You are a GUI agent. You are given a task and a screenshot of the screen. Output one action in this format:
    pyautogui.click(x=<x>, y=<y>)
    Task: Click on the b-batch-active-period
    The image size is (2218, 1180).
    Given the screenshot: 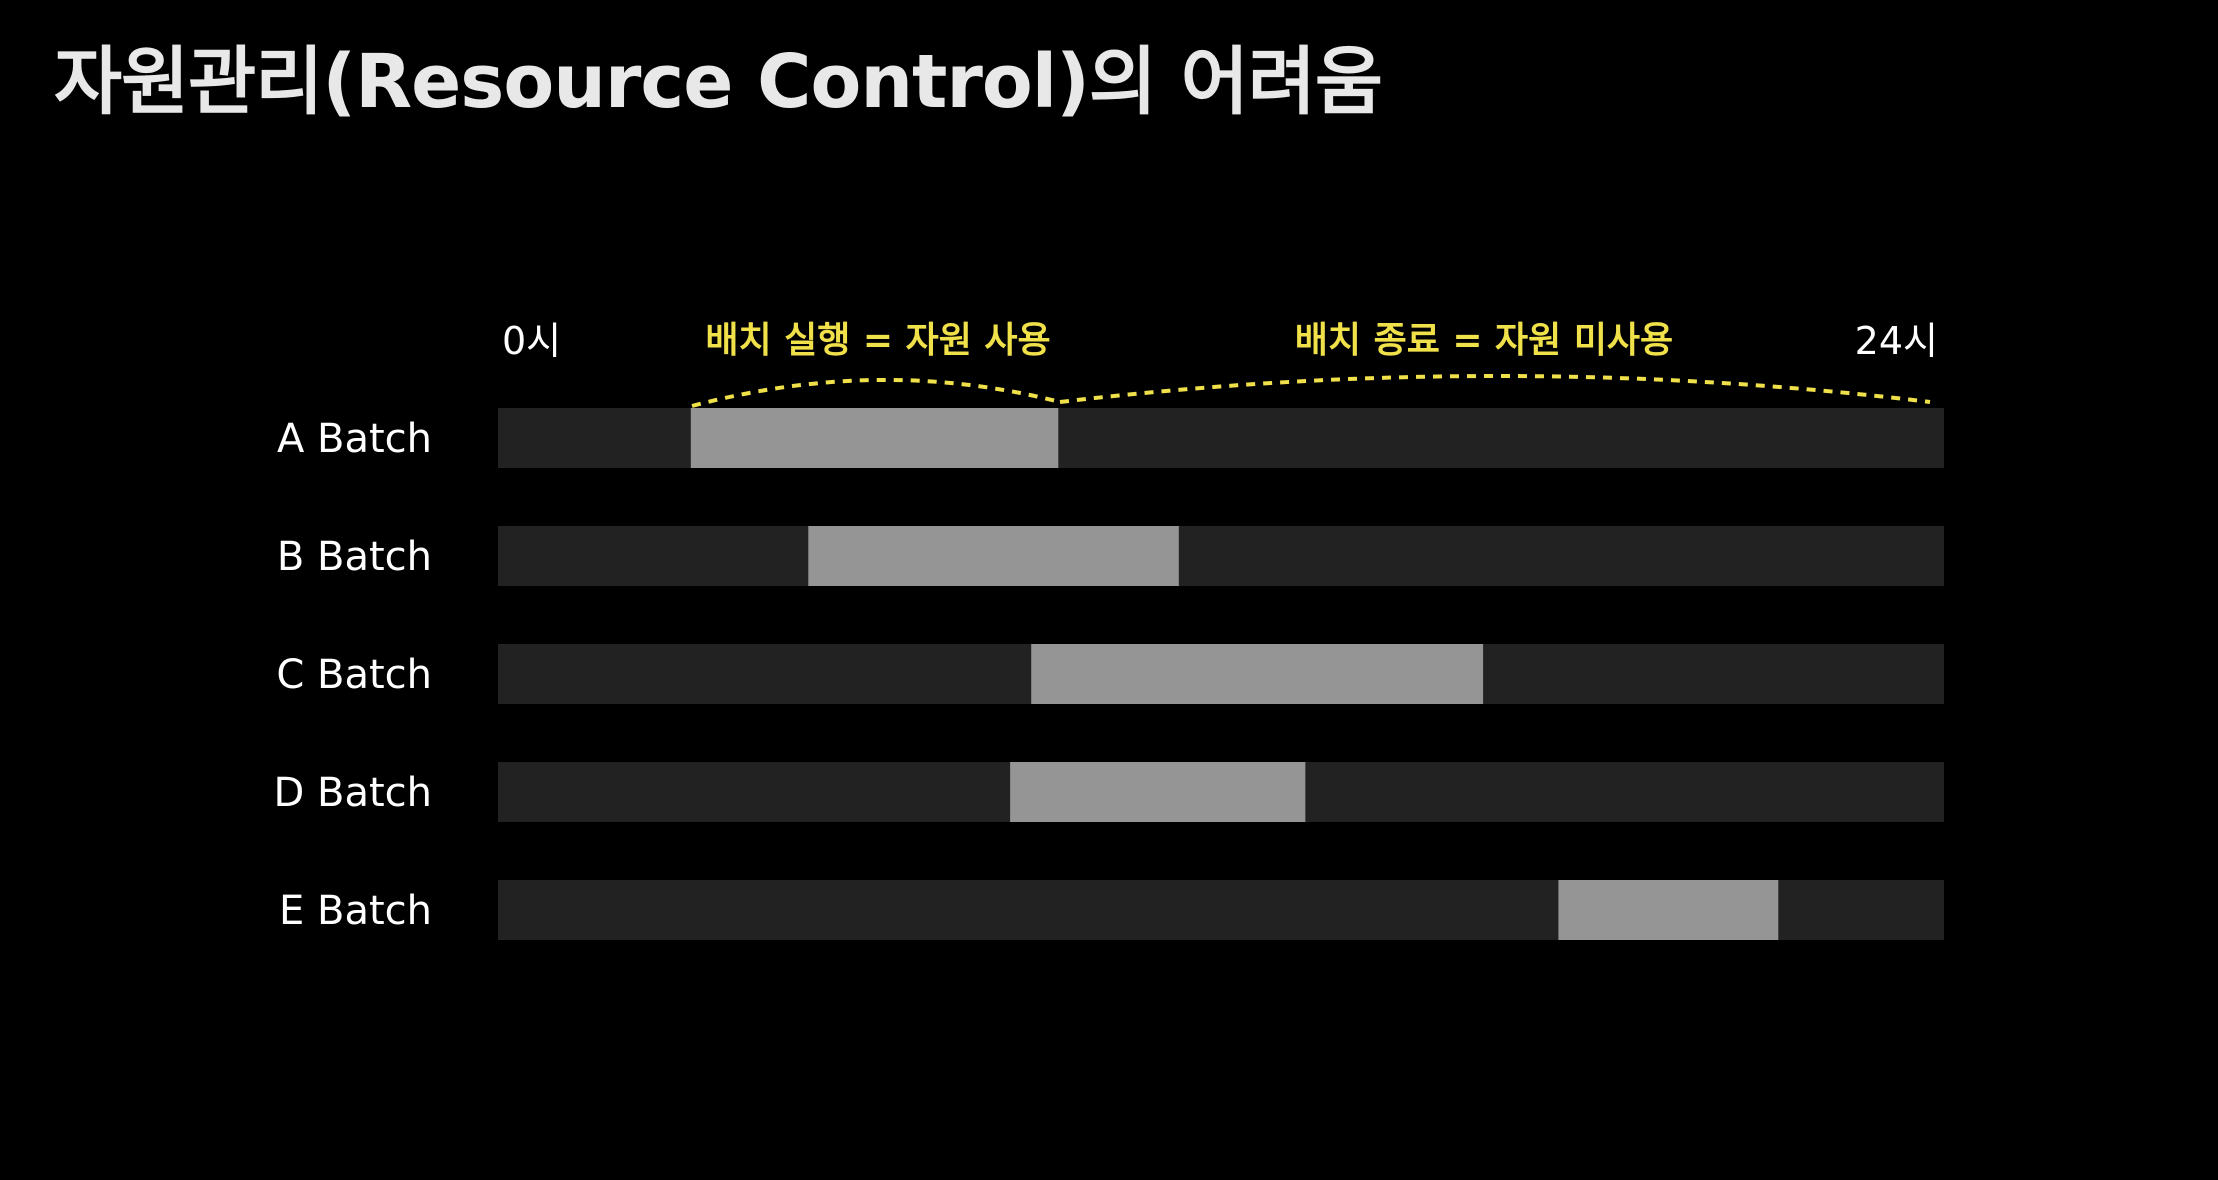 What is the action you would take?
    pyautogui.click(x=993, y=556)
    